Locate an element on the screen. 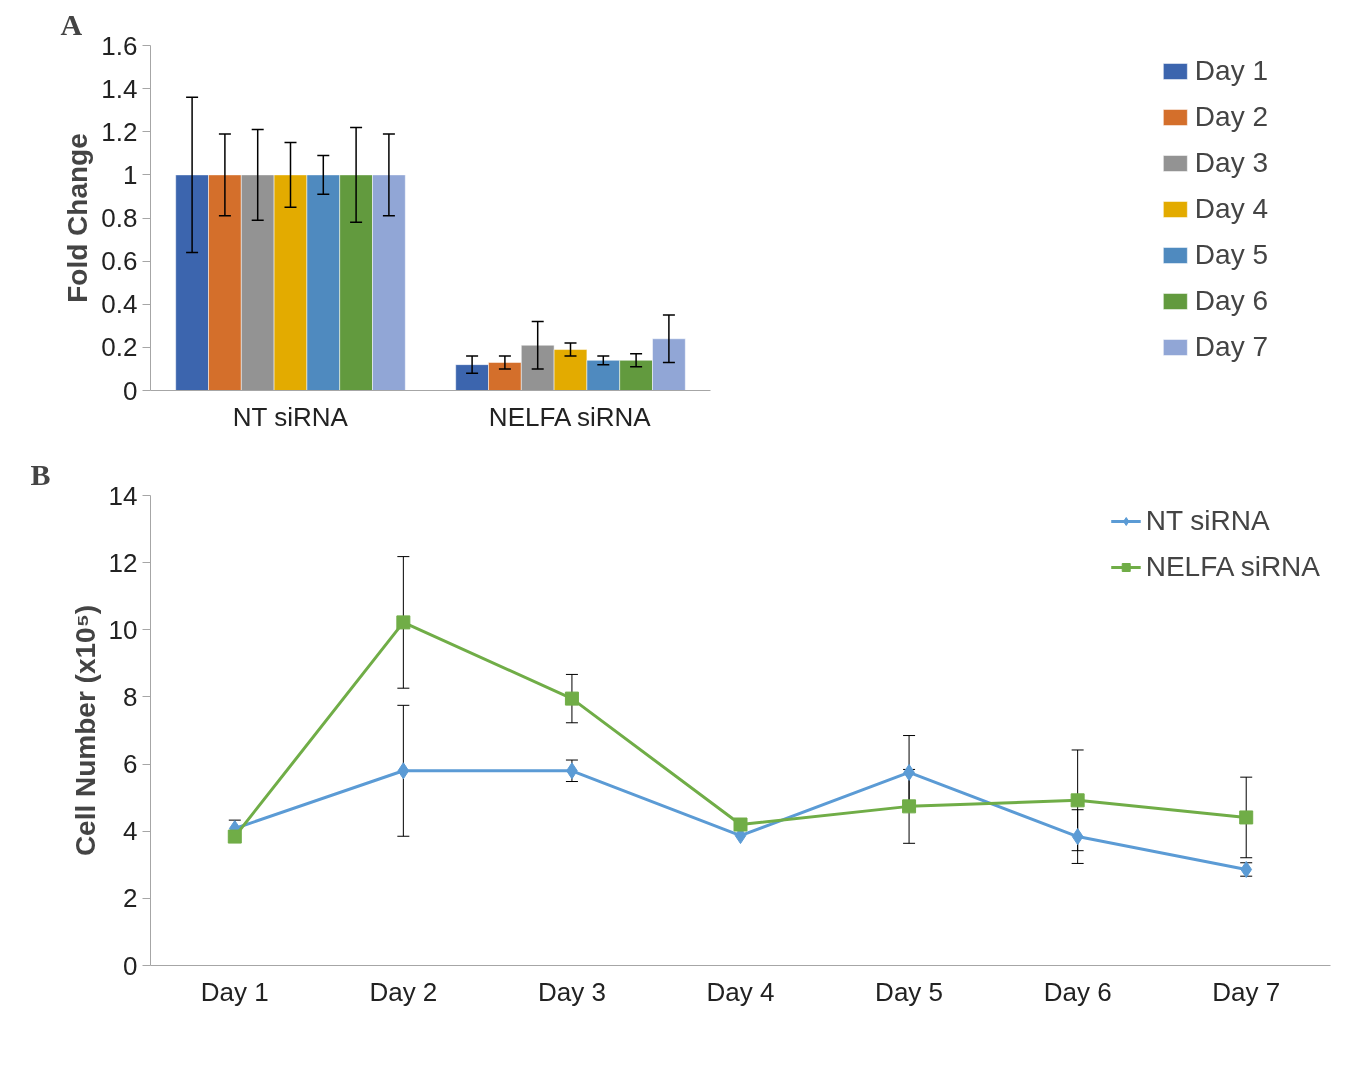  legend-label: Day 4 is located at coordinates (1231, 209).